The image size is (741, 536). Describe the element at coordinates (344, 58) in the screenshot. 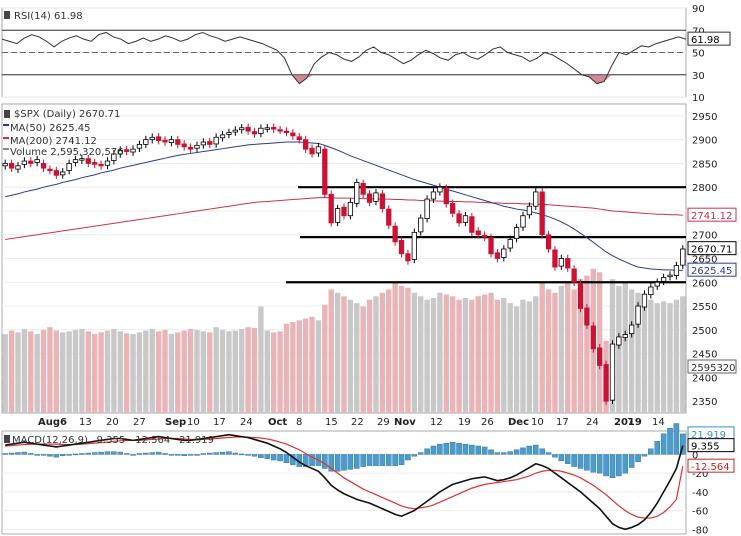

I see `rsi-line` at that location.